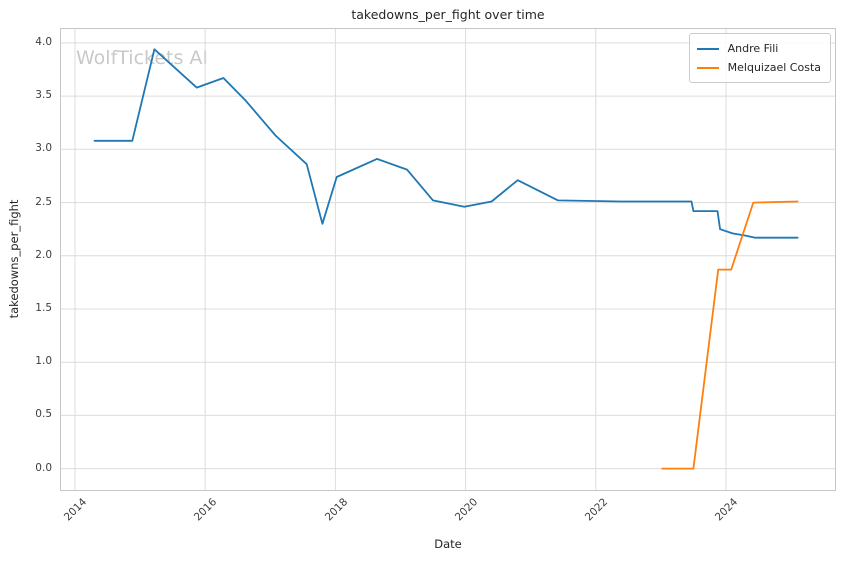  I want to click on legend: Andre Fili Melquizael Costa, so click(759, 58).